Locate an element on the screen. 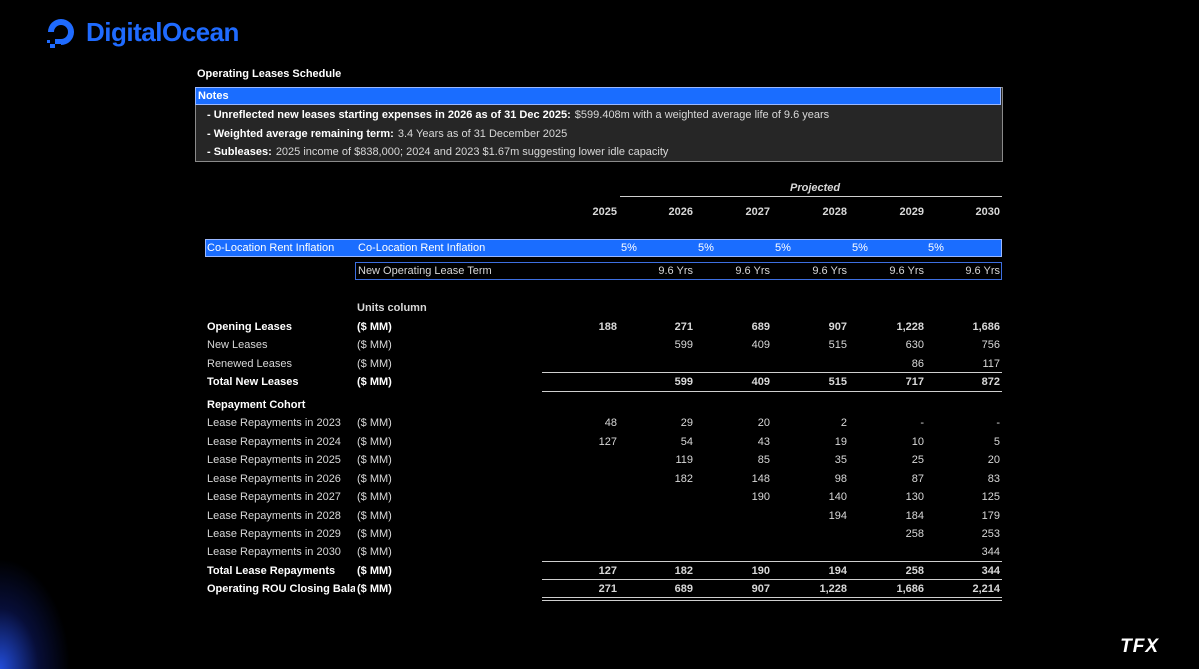 This screenshot has width=1199, height=669. row-value: 2 is located at coordinates (843, 423).